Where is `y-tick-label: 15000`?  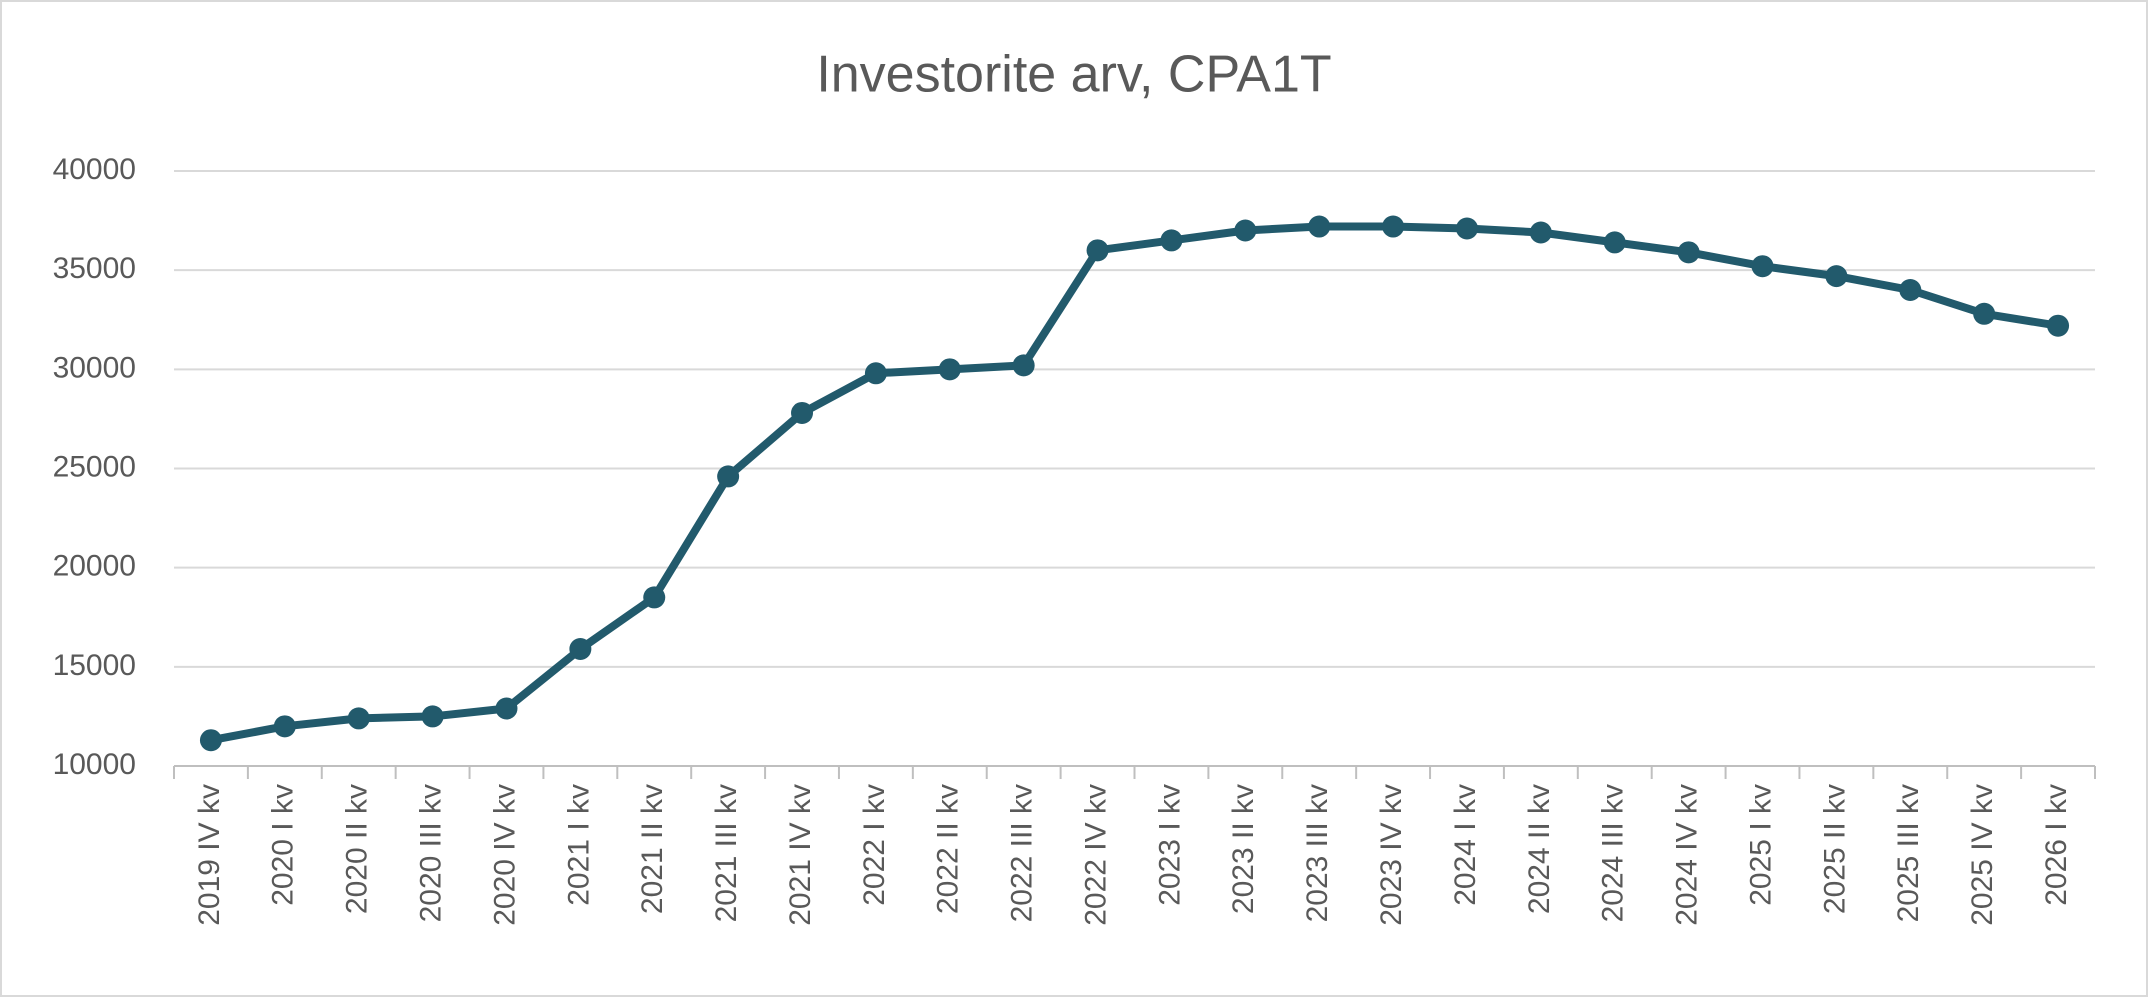 y-tick-label: 15000 is located at coordinates (94, 665).